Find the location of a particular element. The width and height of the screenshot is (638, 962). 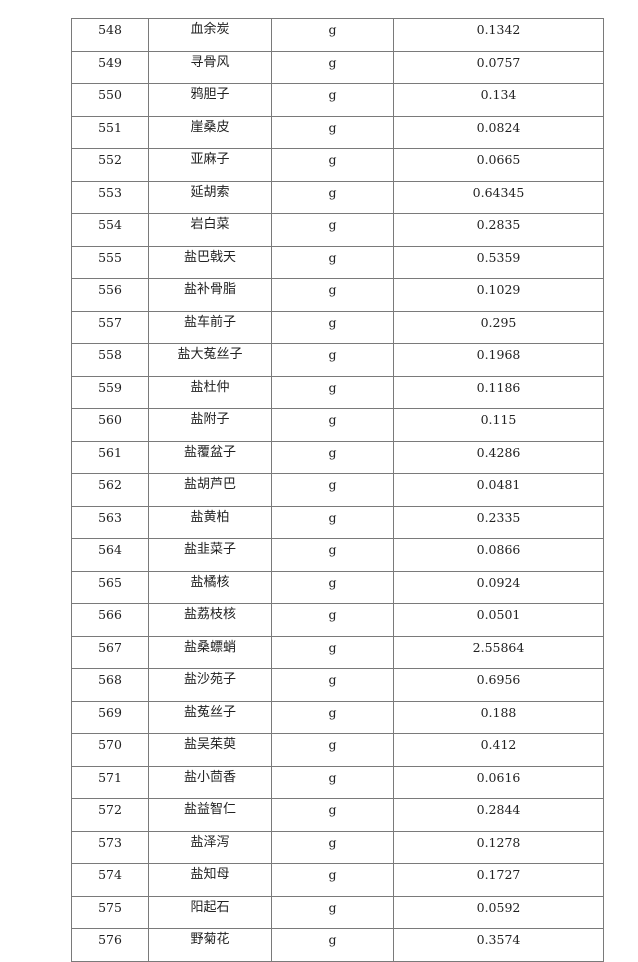

item-name-cell: 盐车前子 is located at coordinates (210, 327).